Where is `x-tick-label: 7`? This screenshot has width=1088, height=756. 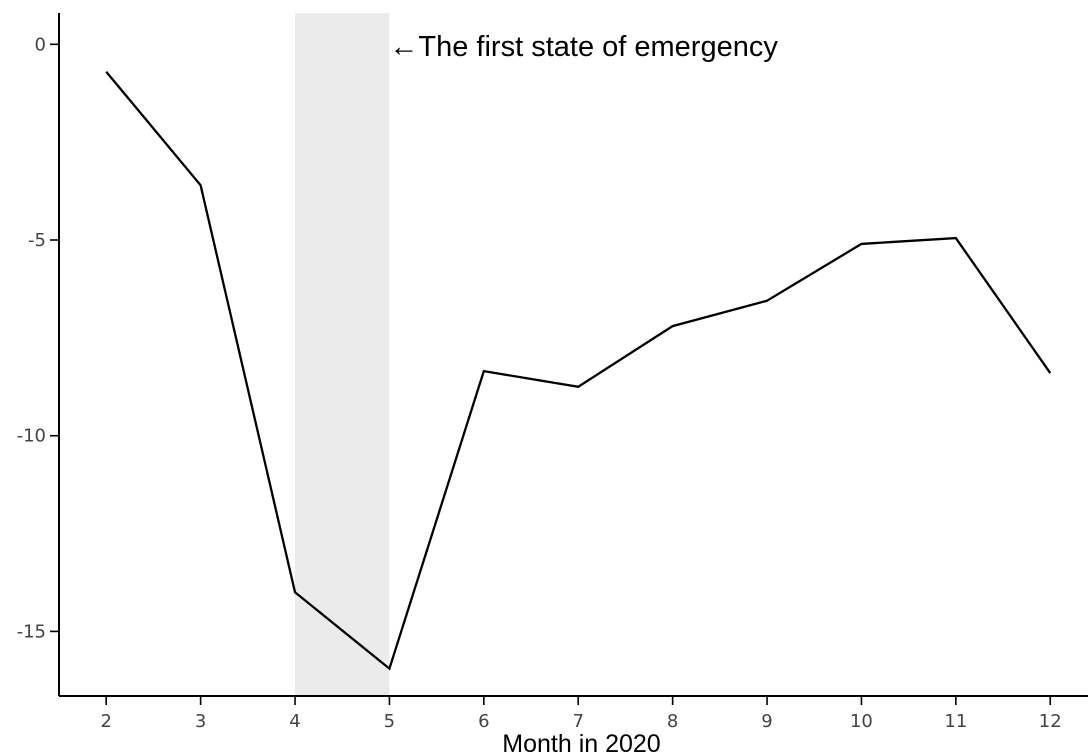 x-tick-label: 7 is located at coordinates (577, 721).